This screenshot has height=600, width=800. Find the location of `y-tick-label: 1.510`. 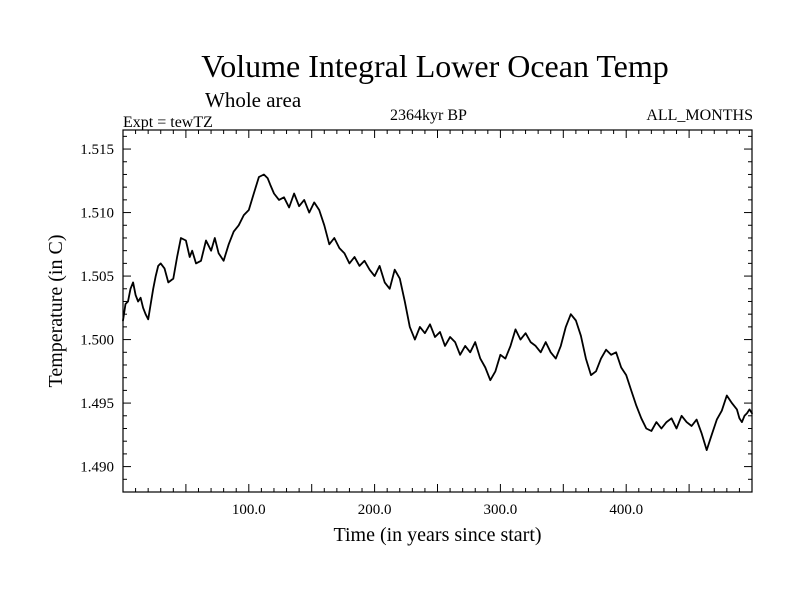

y-tick-label: 1.510 is located at coordinates (97, 214).